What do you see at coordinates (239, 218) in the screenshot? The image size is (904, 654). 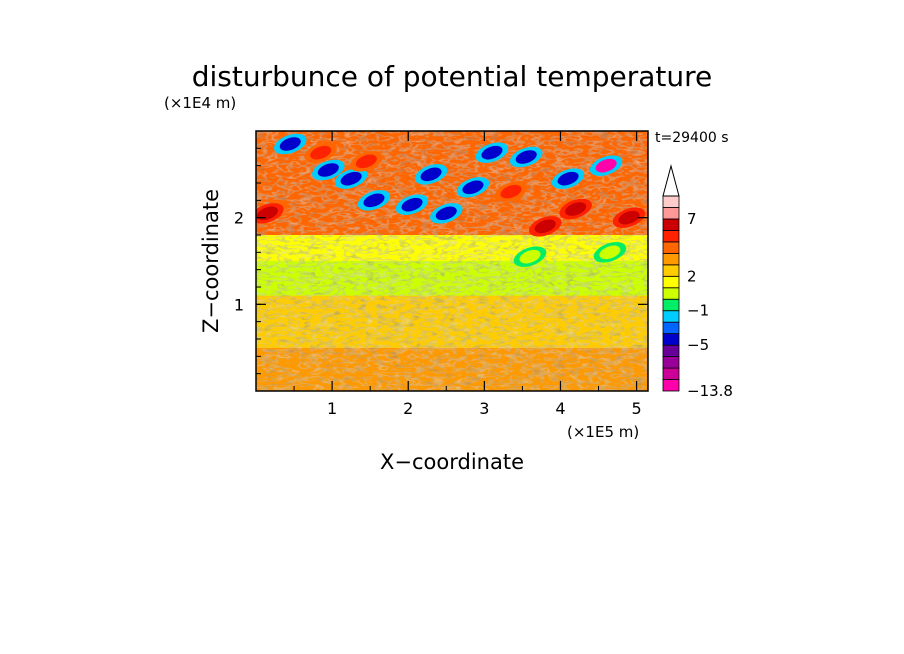 I see `y-tick-label: 2` at bounding box center [239, 218].